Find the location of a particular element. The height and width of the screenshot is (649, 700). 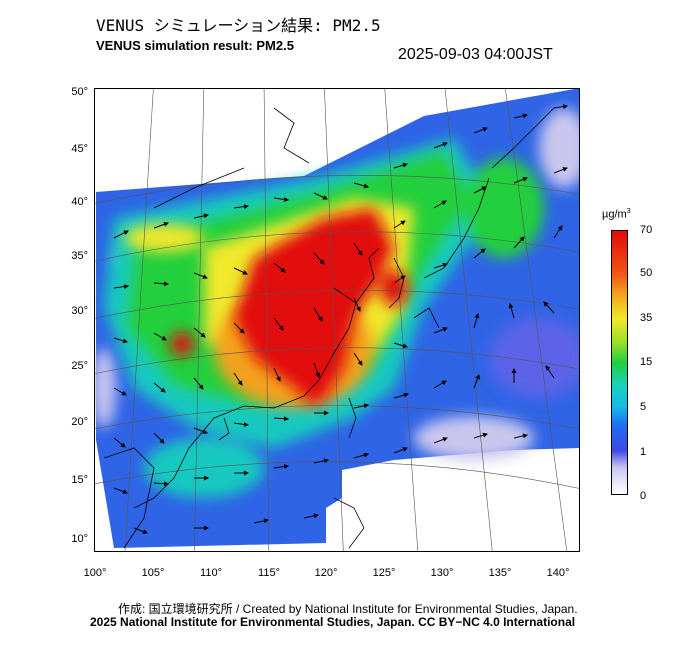

colorbar-label: 70 is located at coordinates (646, 230).